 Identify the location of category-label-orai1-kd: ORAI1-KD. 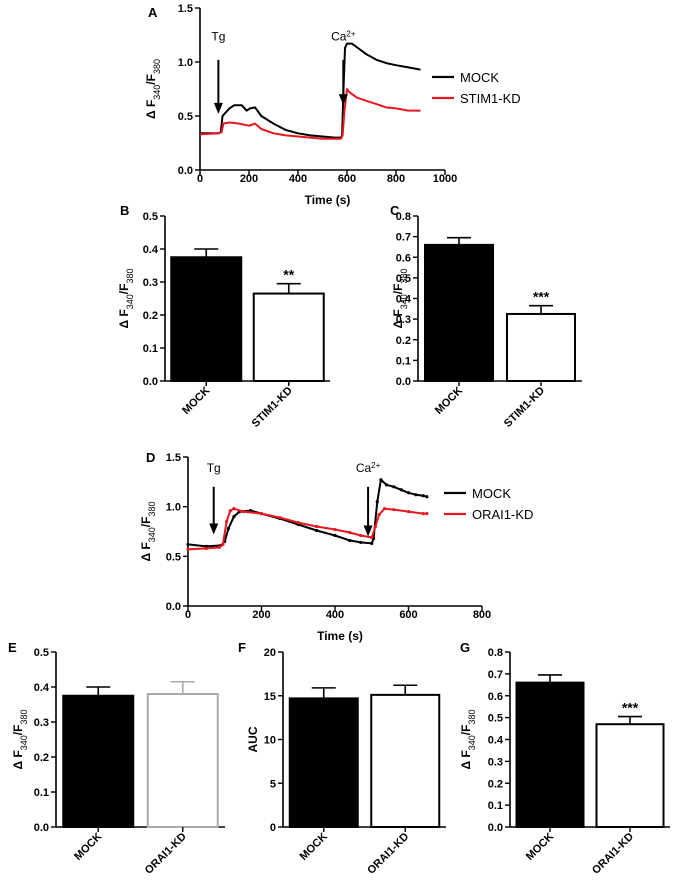
(613, 854).